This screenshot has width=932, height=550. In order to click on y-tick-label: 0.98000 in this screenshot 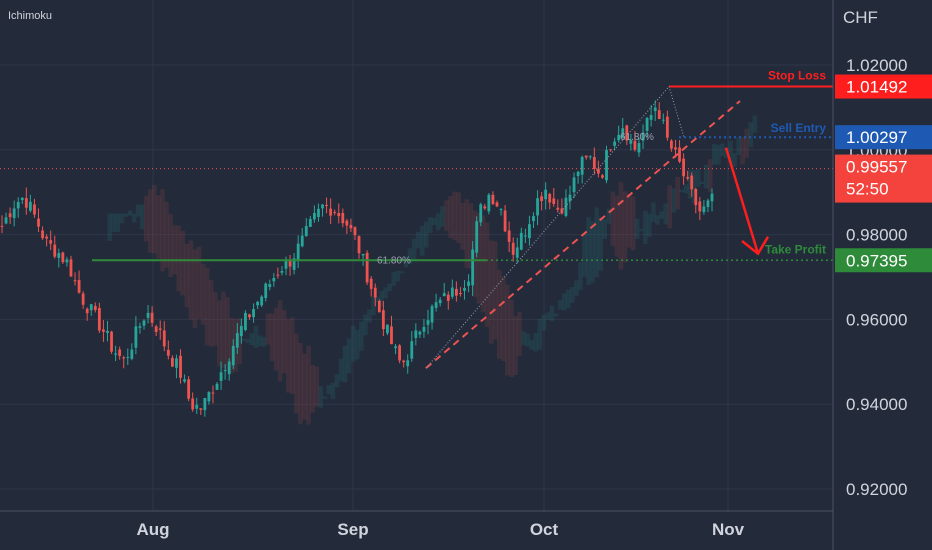, I will do `click(876, 235)`.